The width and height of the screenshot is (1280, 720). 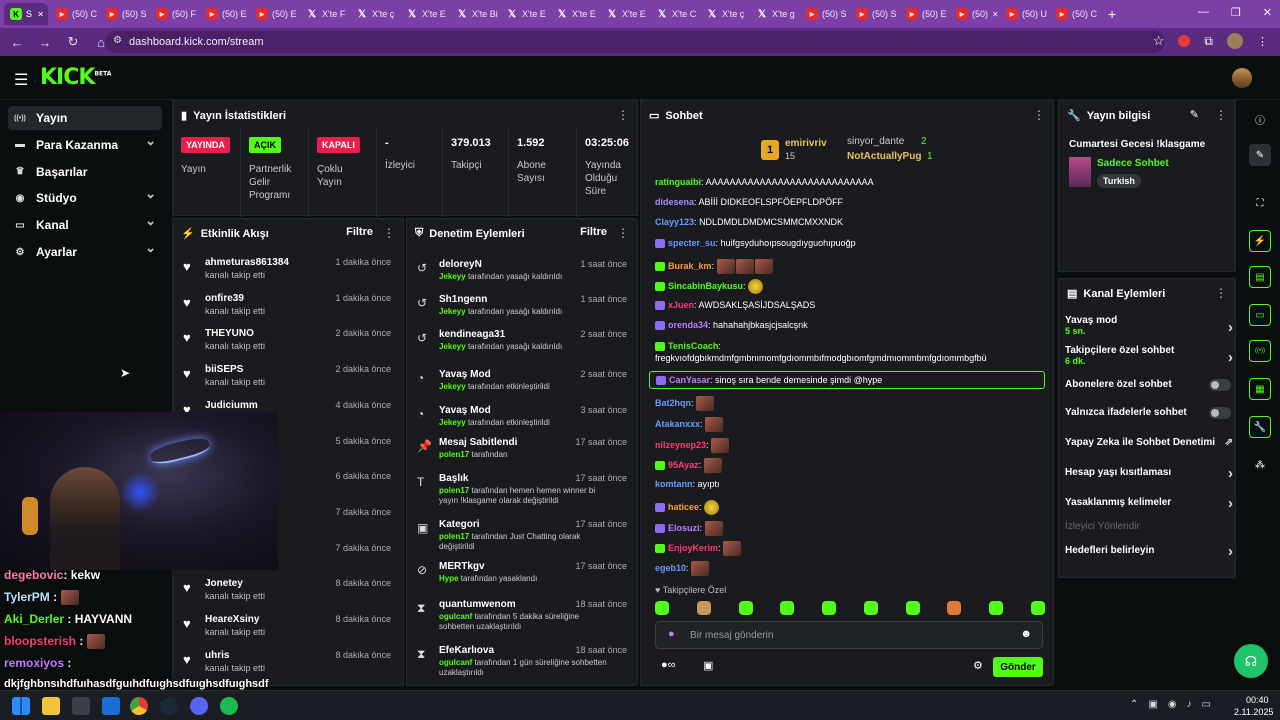 I want to click on info-icon: ⓘ, so click(x=1260, y=121).